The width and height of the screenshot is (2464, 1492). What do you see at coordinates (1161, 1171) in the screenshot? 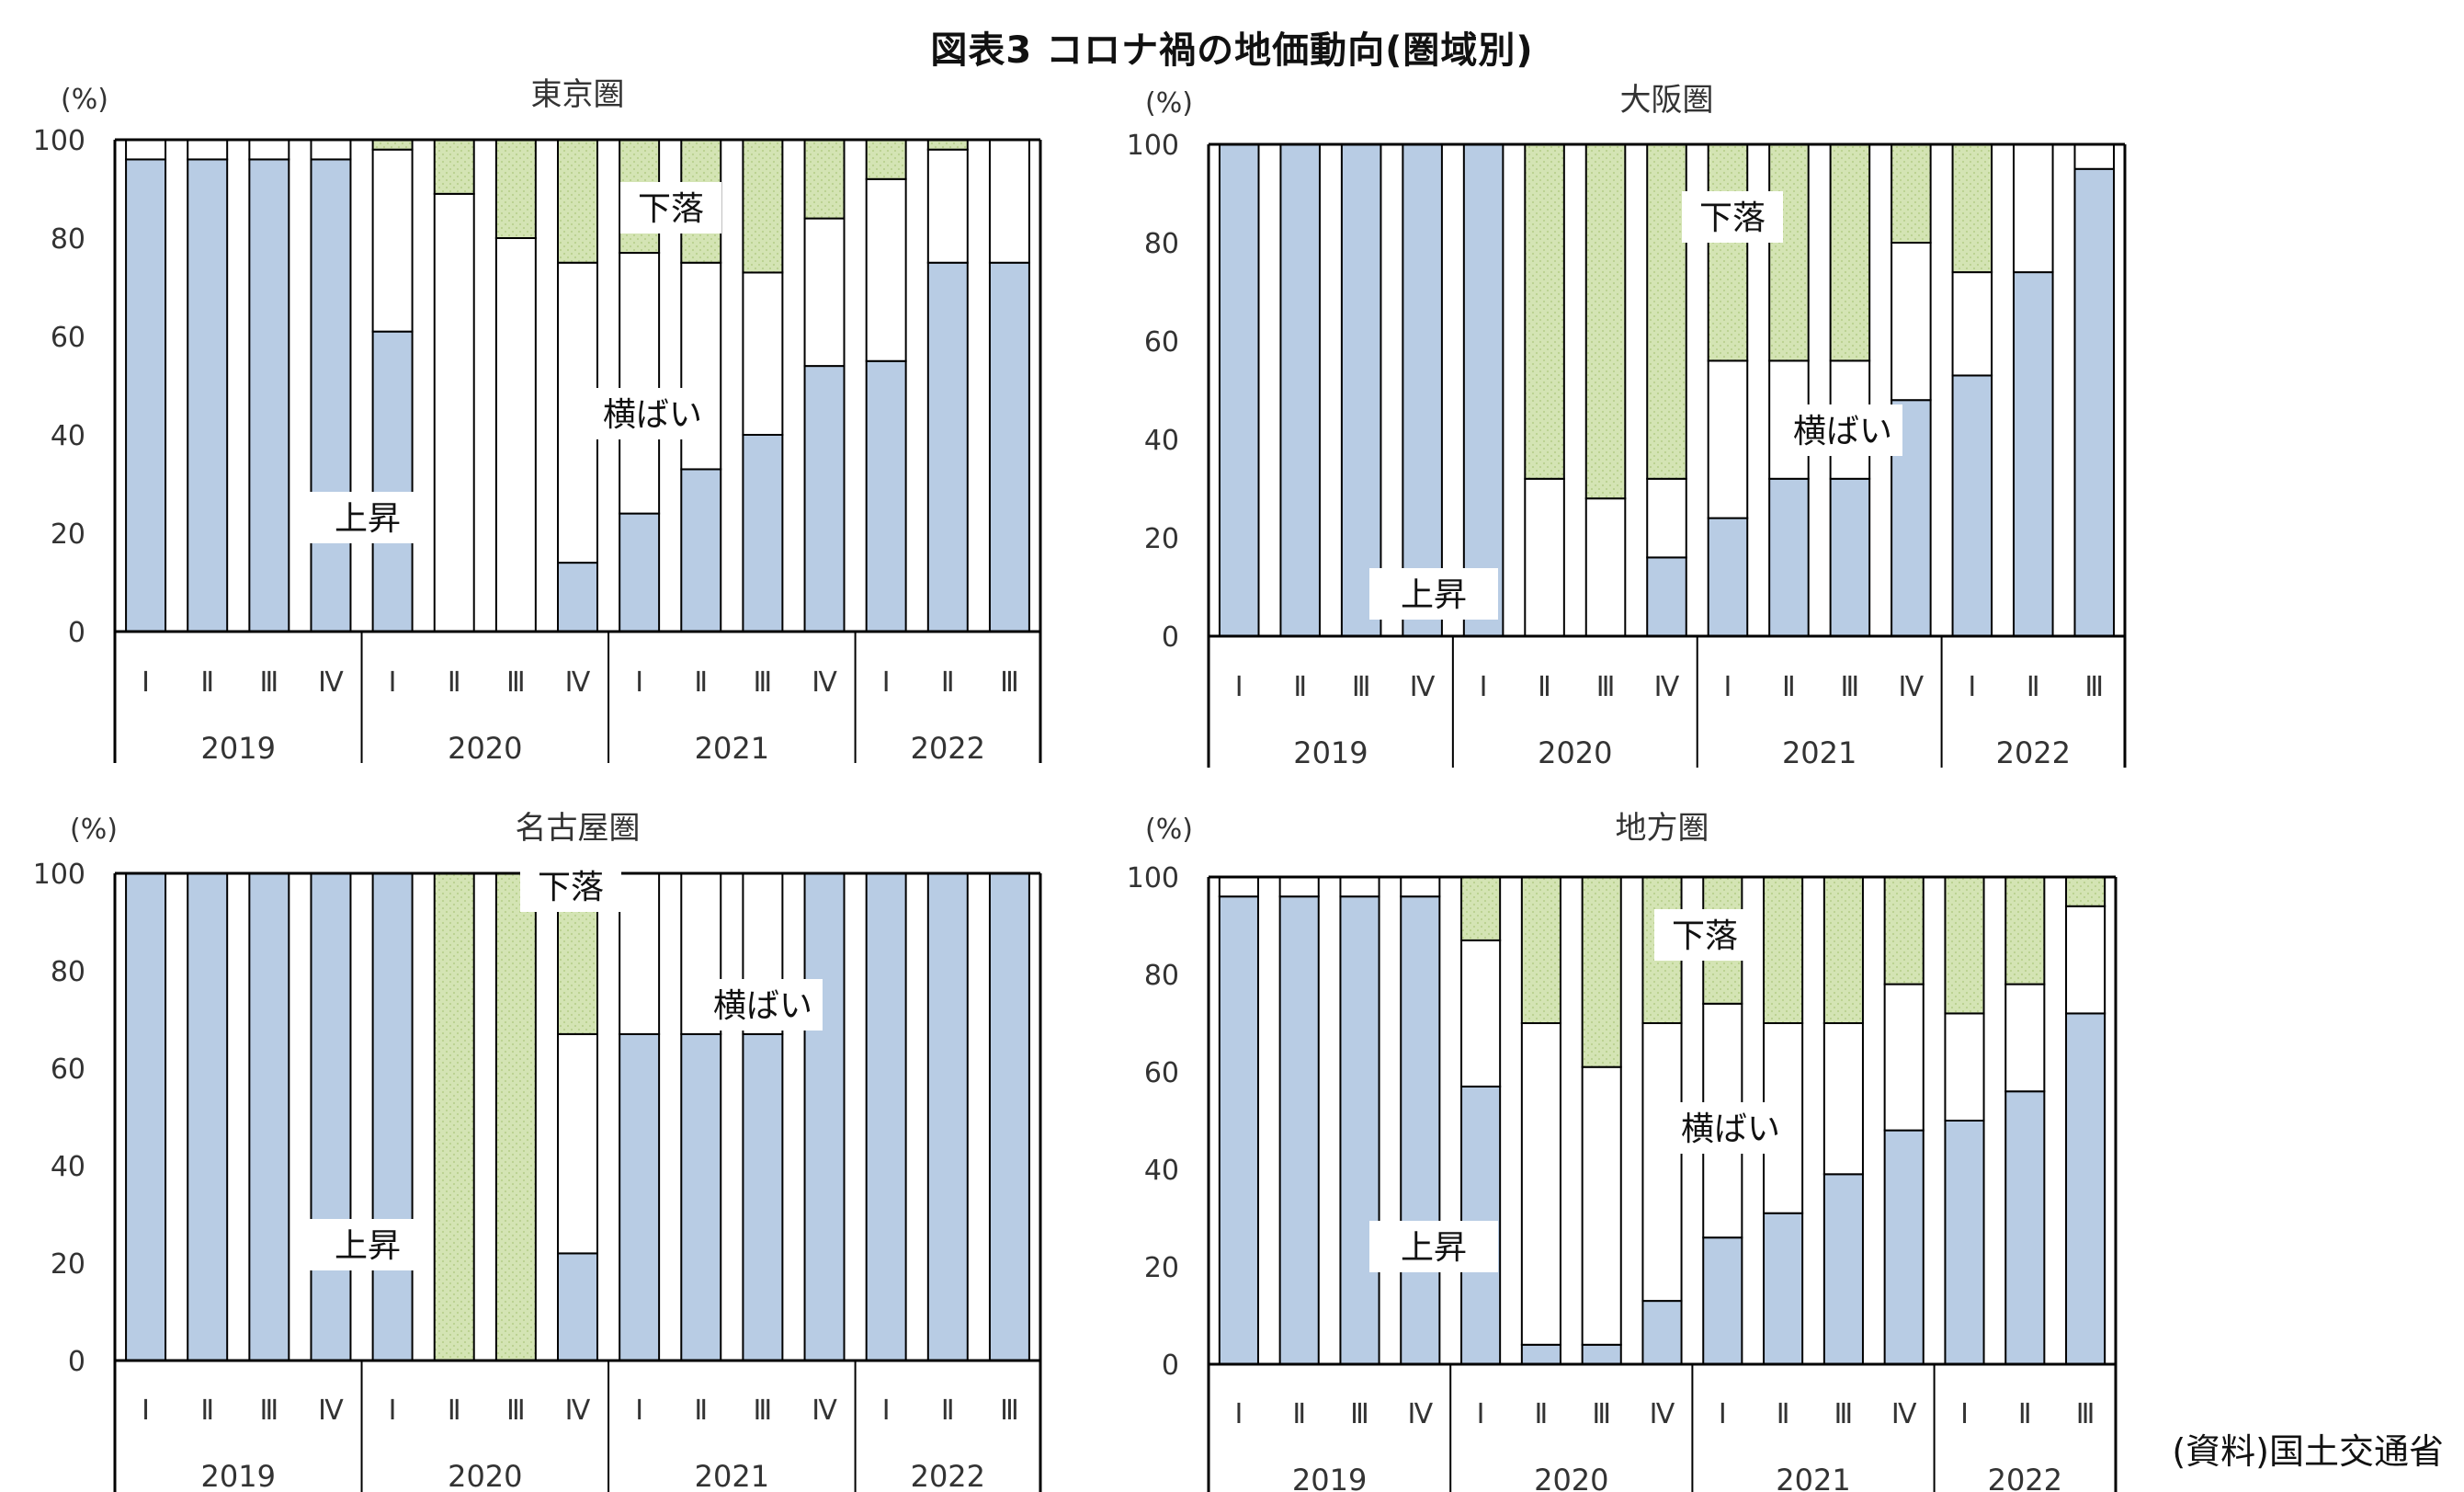
I see `regional-ytick: 40` at bounding box center [1161, 1171].